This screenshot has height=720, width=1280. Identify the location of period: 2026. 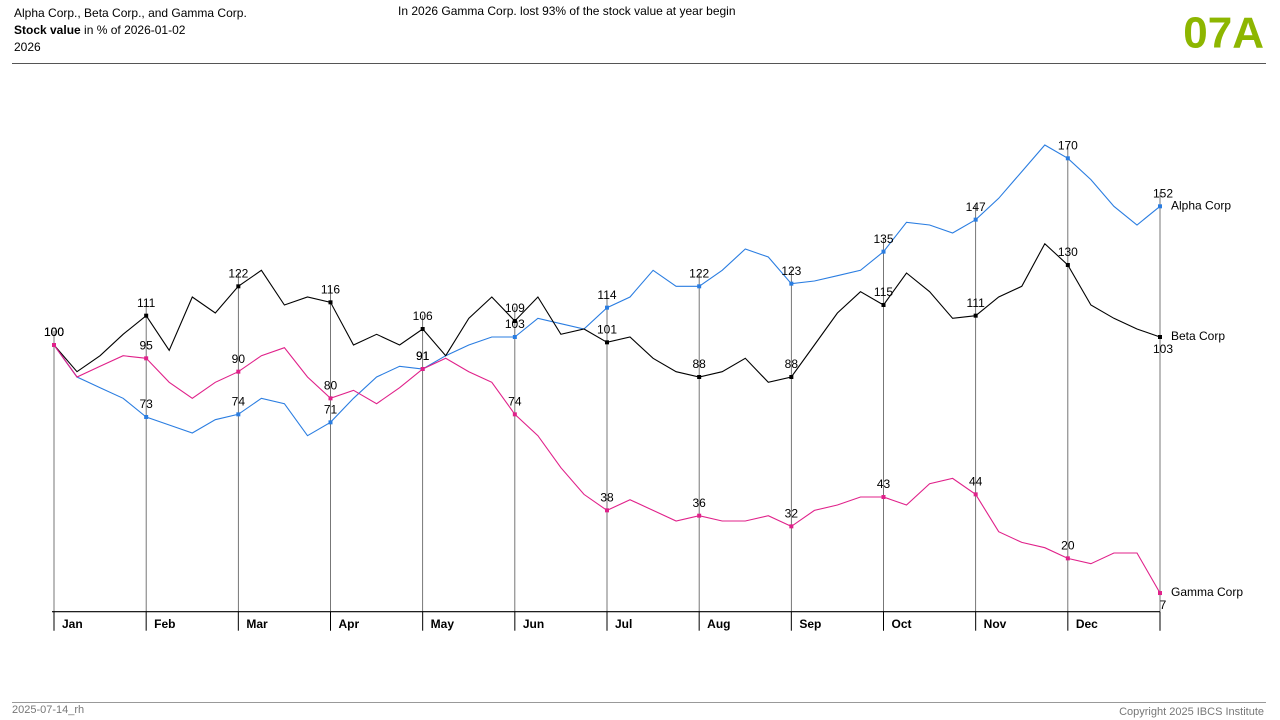
(27, 47).